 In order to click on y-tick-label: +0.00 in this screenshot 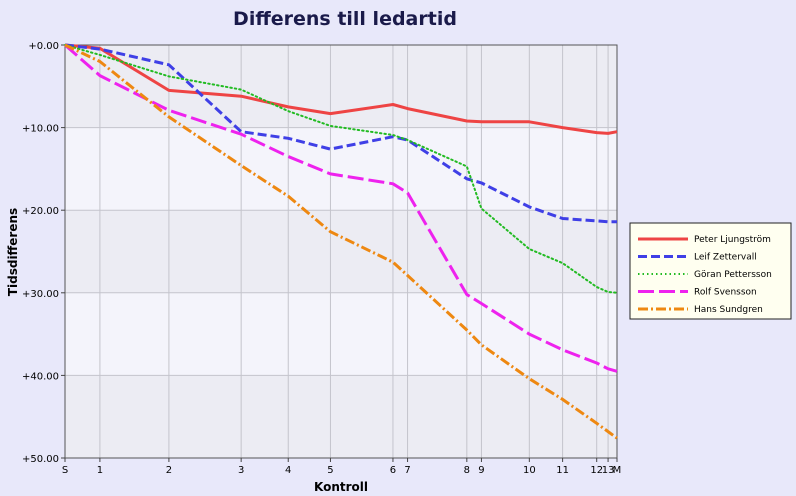, I will do `click(43, 46)`.